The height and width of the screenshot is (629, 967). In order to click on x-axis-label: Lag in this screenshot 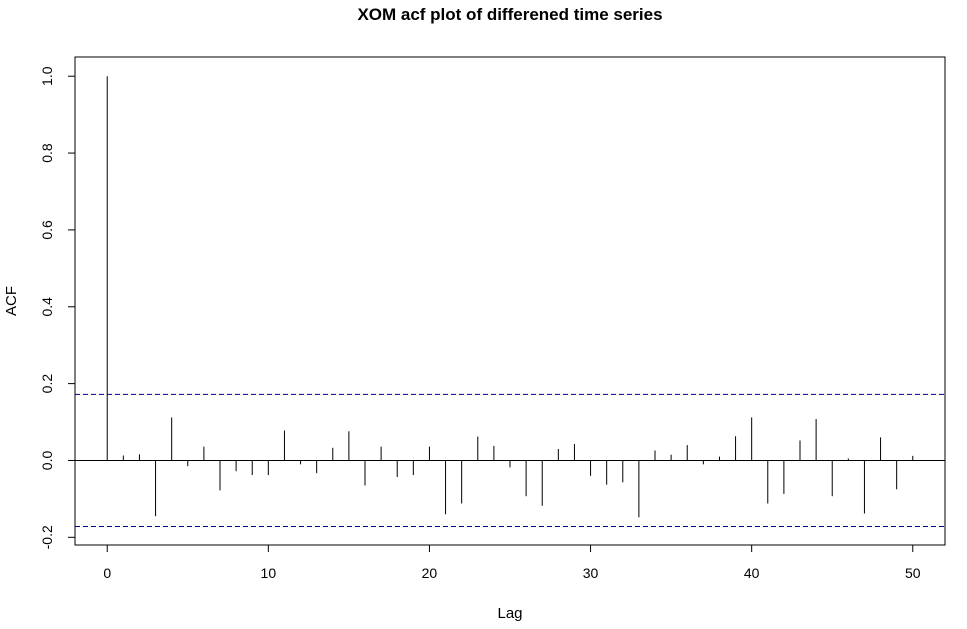, I will do `click(509, 613)`.